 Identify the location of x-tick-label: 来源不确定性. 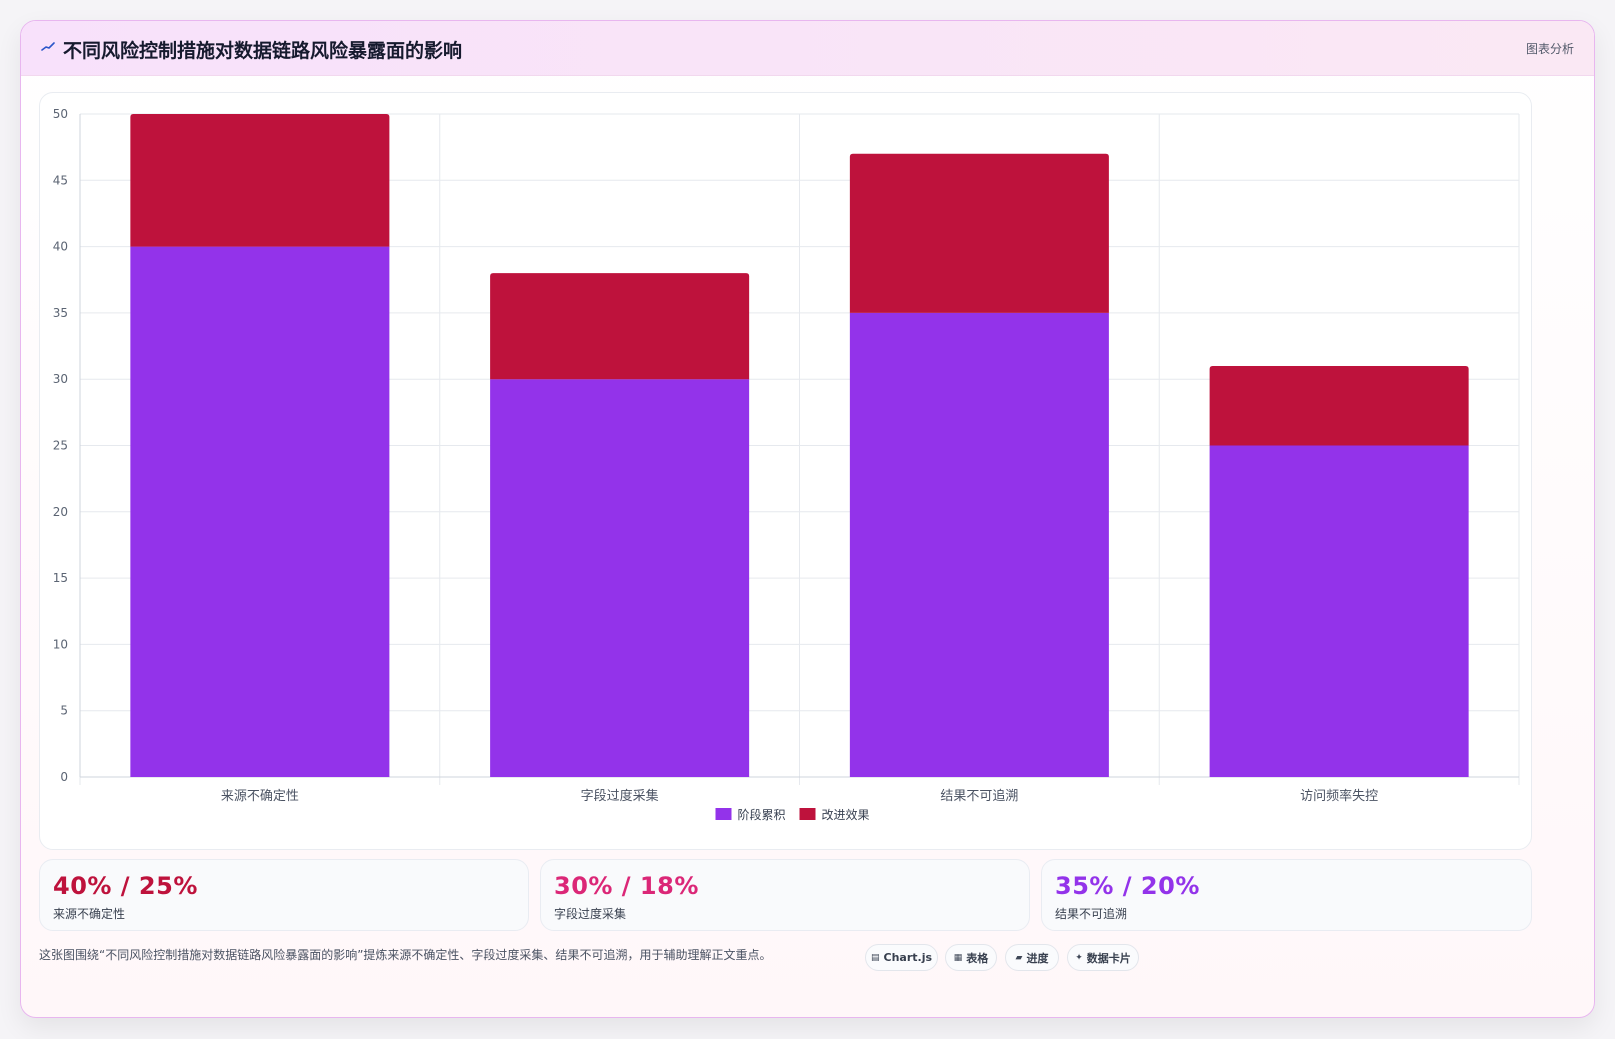
(260, 796).